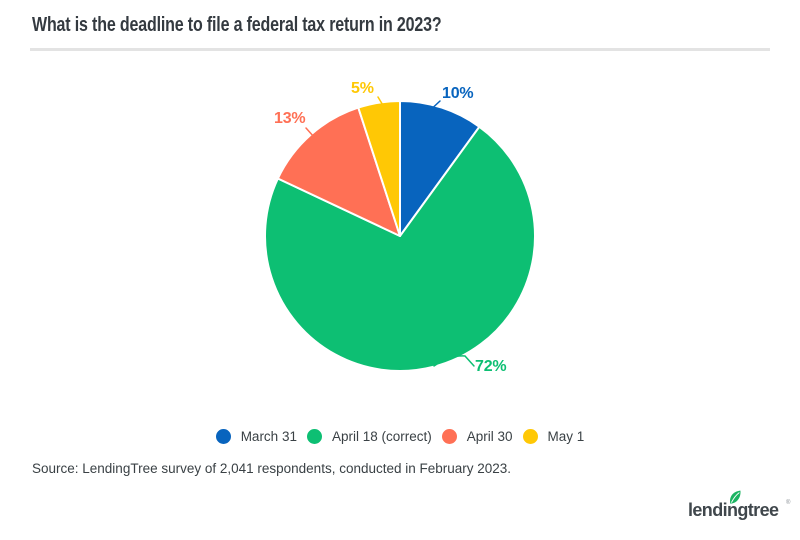 The image size is (800, 540). I want to click on pct-label-april-30: 13%, so click(290, 118).